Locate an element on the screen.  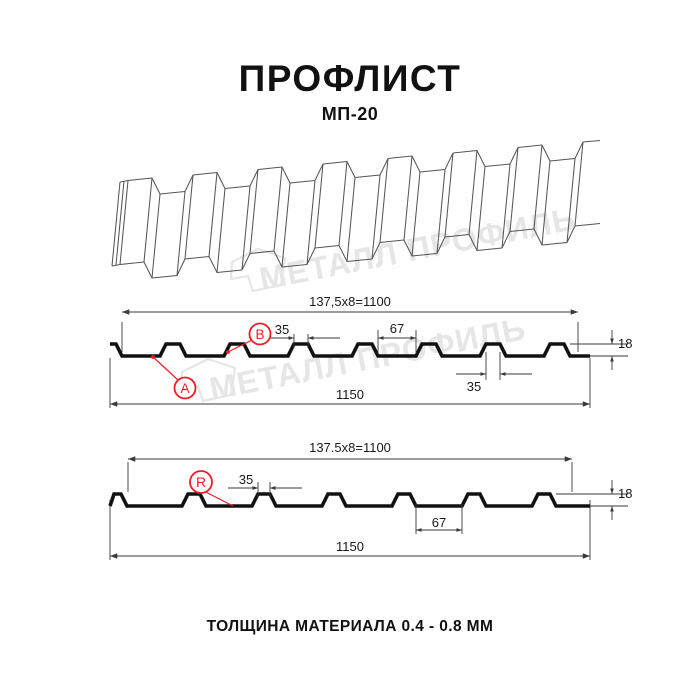
dim-crest-35-bottom is located at coordinates (265, 490).